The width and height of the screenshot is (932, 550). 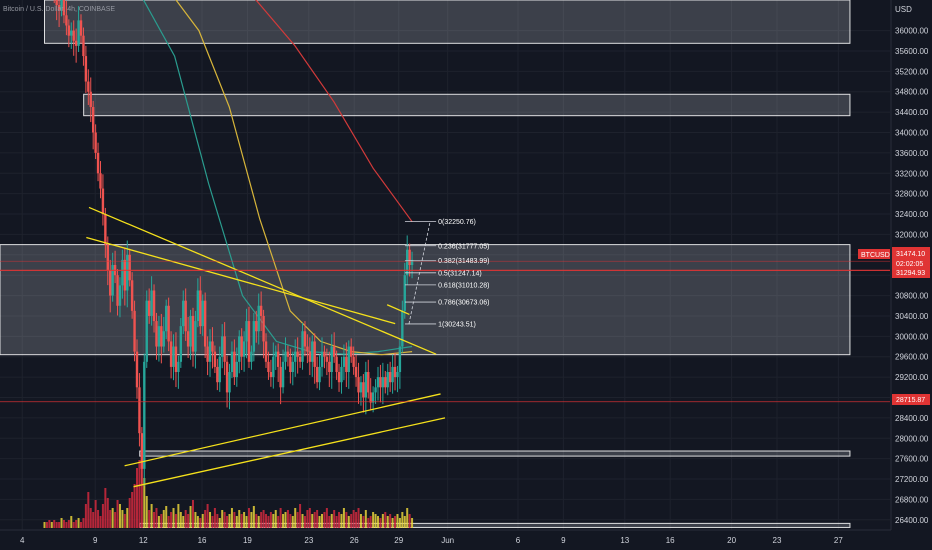 What do you see at coordinates (495, 453) in the screenshot?
I see `zone-rect` at bounding box center [495, 453].